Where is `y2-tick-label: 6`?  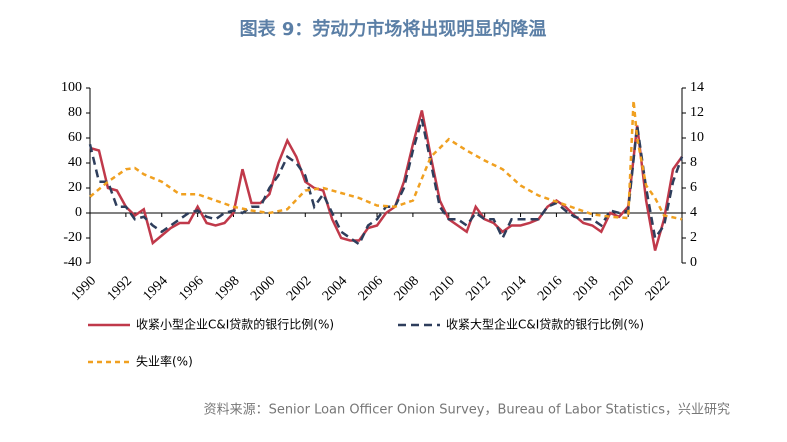
y2-tick-label: 6 is located at coordinates (693, 187).